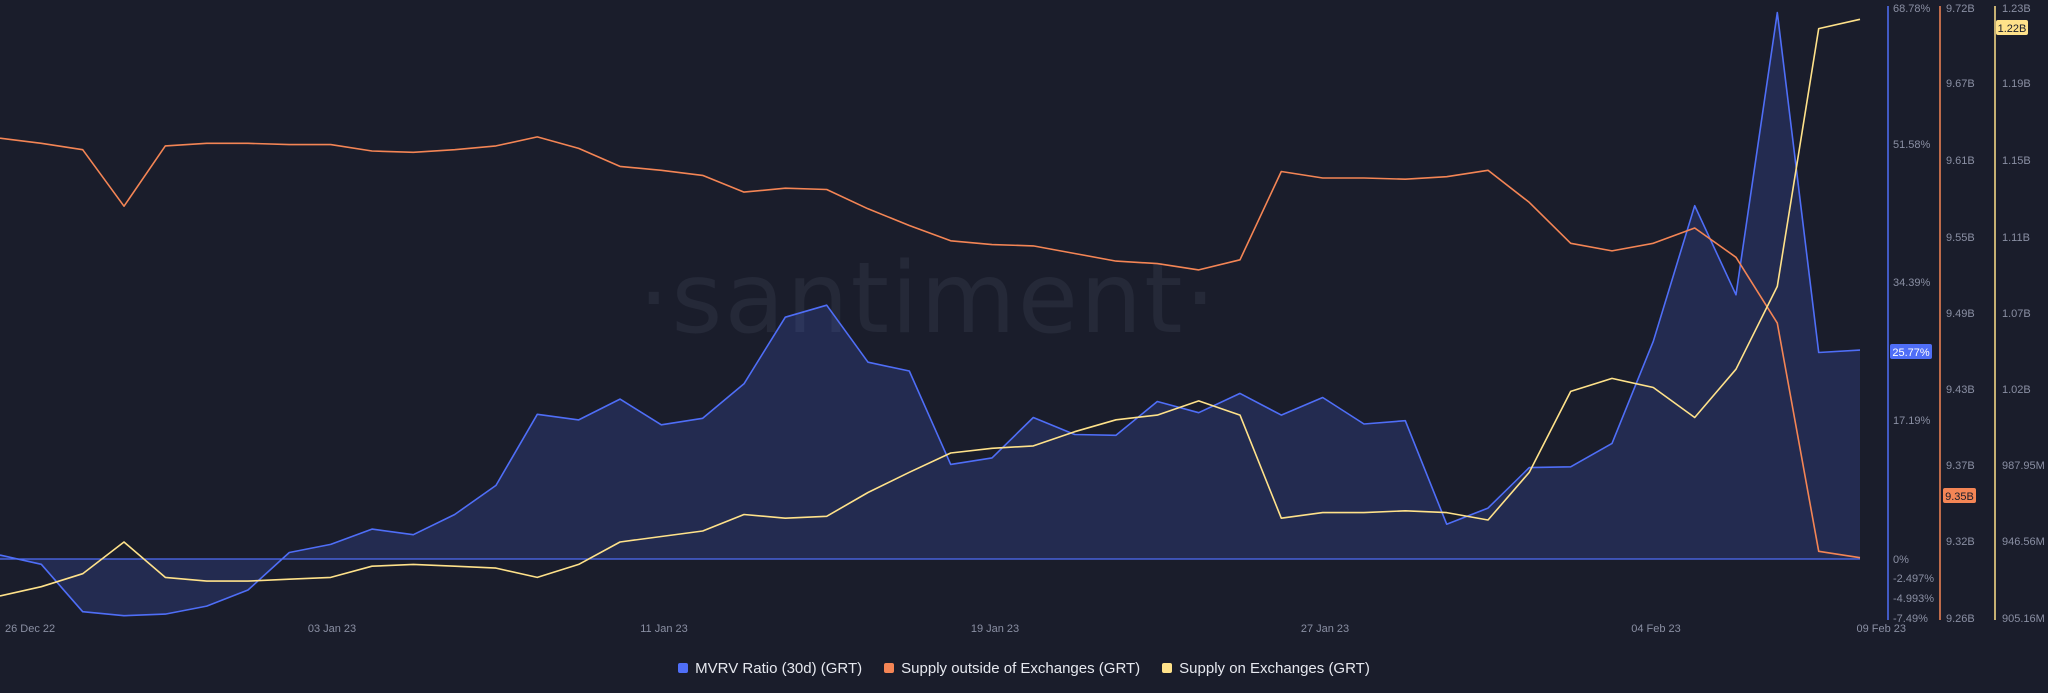 The height and width of the screenshot is (693, 2048). I want to click on x-tick-label: 04 Feb 23, so click(1656, 629).